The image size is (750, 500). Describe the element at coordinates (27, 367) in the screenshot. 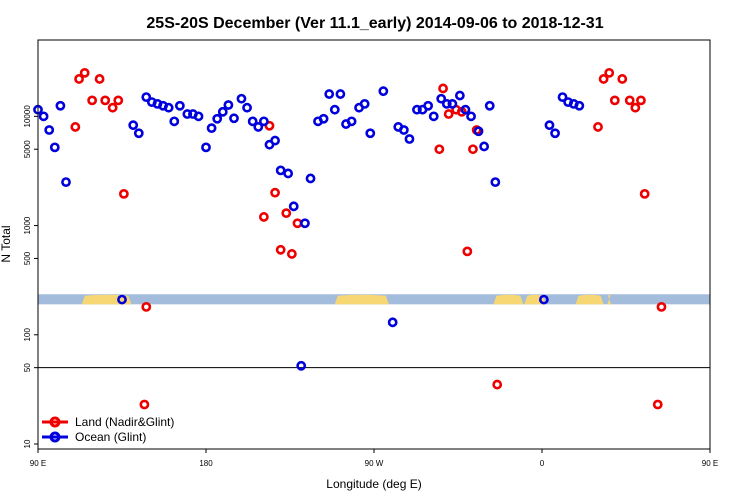

I see `y-tick-label: 50` at that location.